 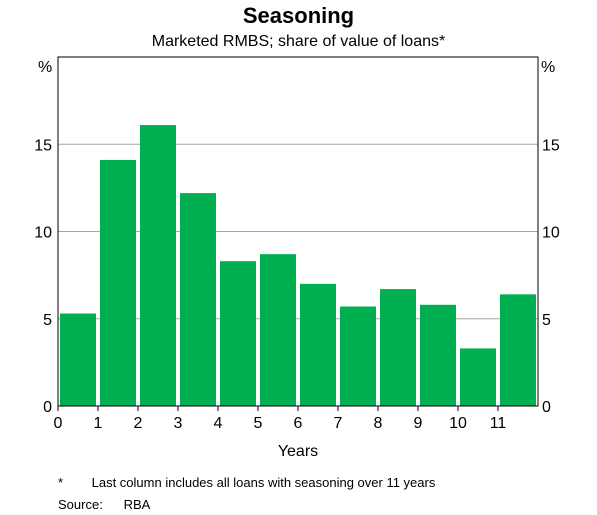 What do you see at coordinates (98, 423) in the screenshot?
I see `x-tick-1: 1` at bounding box center [98, 423].